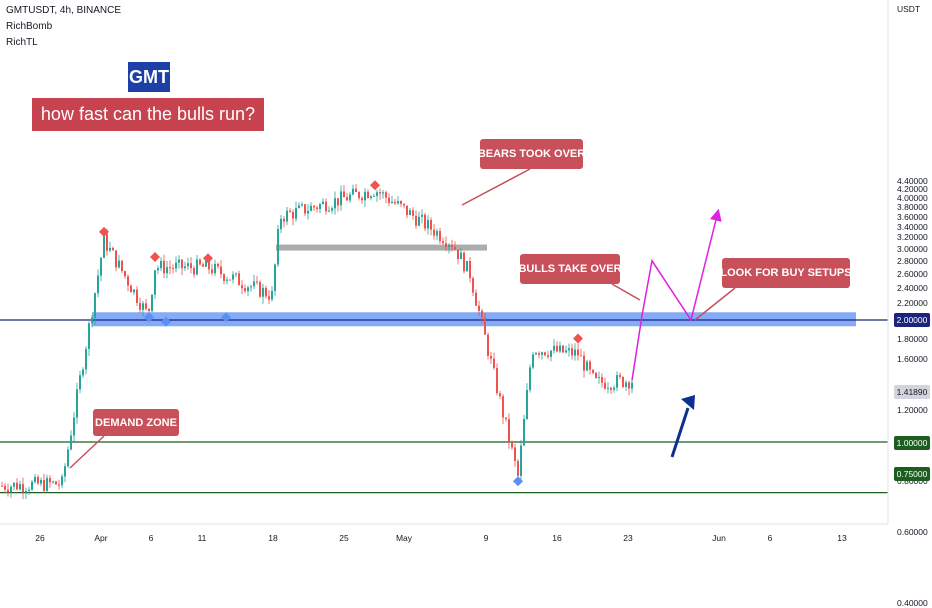  Describe the element at coordinates (29, 26) in the screenshot. I see `indicator-richbomb: RichBomb` at that location.